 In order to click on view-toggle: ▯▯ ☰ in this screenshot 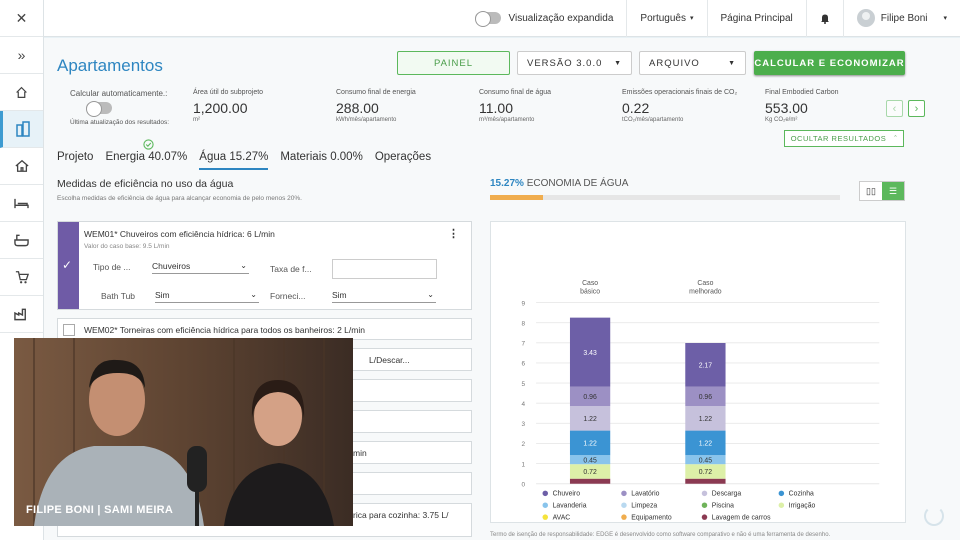, I will do `click(882, 191)`.